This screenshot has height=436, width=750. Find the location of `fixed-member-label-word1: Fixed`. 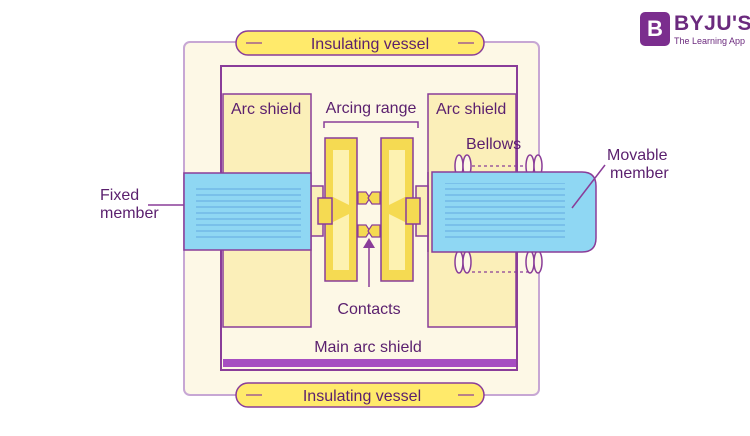

fixed-member-label-word1: Fixed is located at coordinates (119, 195).